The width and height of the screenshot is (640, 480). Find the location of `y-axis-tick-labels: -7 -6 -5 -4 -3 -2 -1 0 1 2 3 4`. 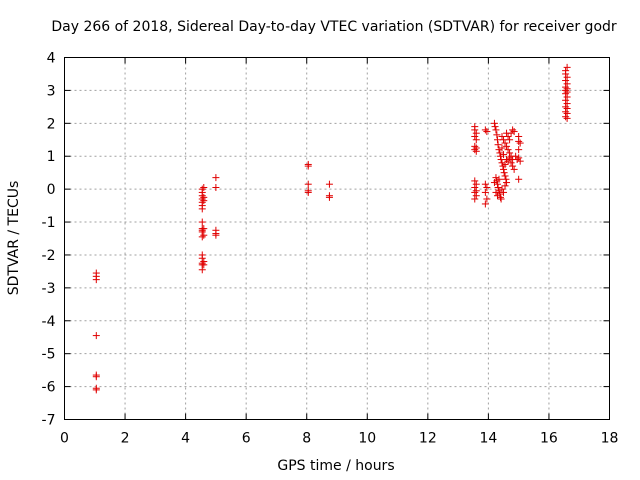

y-axis-tick-labels: -7 -6 -5 -4 -3 -2 -1 0 1 2 3 4 is located at coordinates (49, 240).